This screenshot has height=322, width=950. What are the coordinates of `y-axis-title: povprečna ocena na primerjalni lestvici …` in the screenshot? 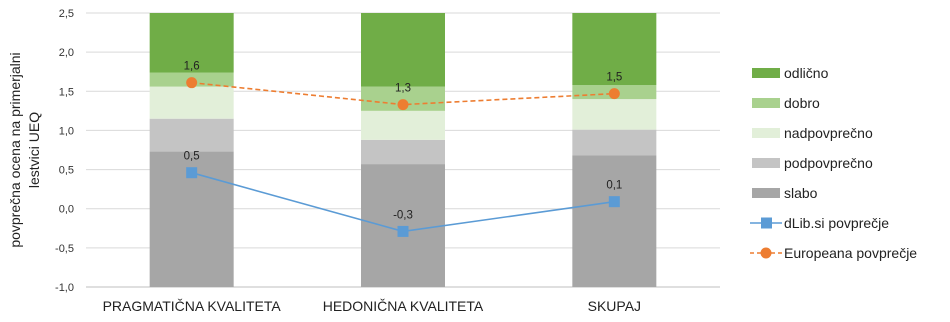 It's located at (24, 149).